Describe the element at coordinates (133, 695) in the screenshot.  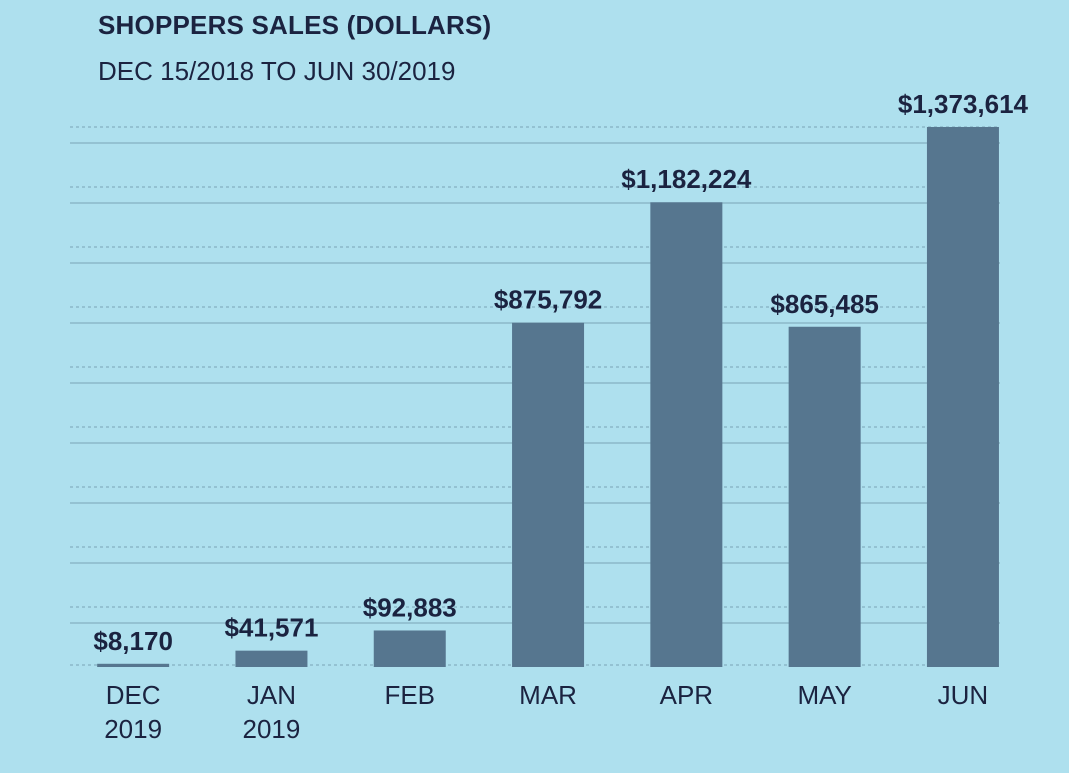
I see `x-tick-label: DEC` at that location.